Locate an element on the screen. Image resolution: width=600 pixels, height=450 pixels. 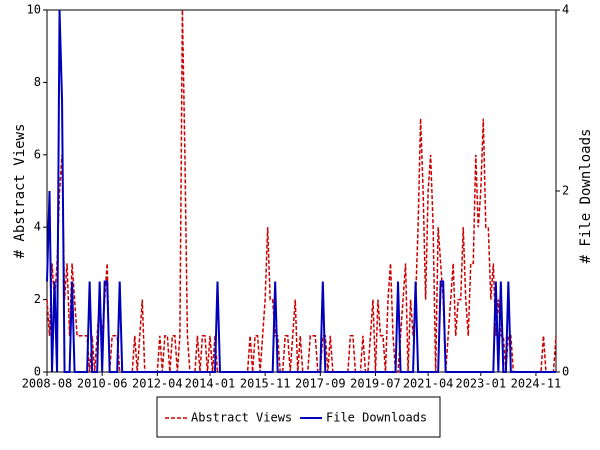
y-tick-label: 6 is located at coordinates (37, 154).